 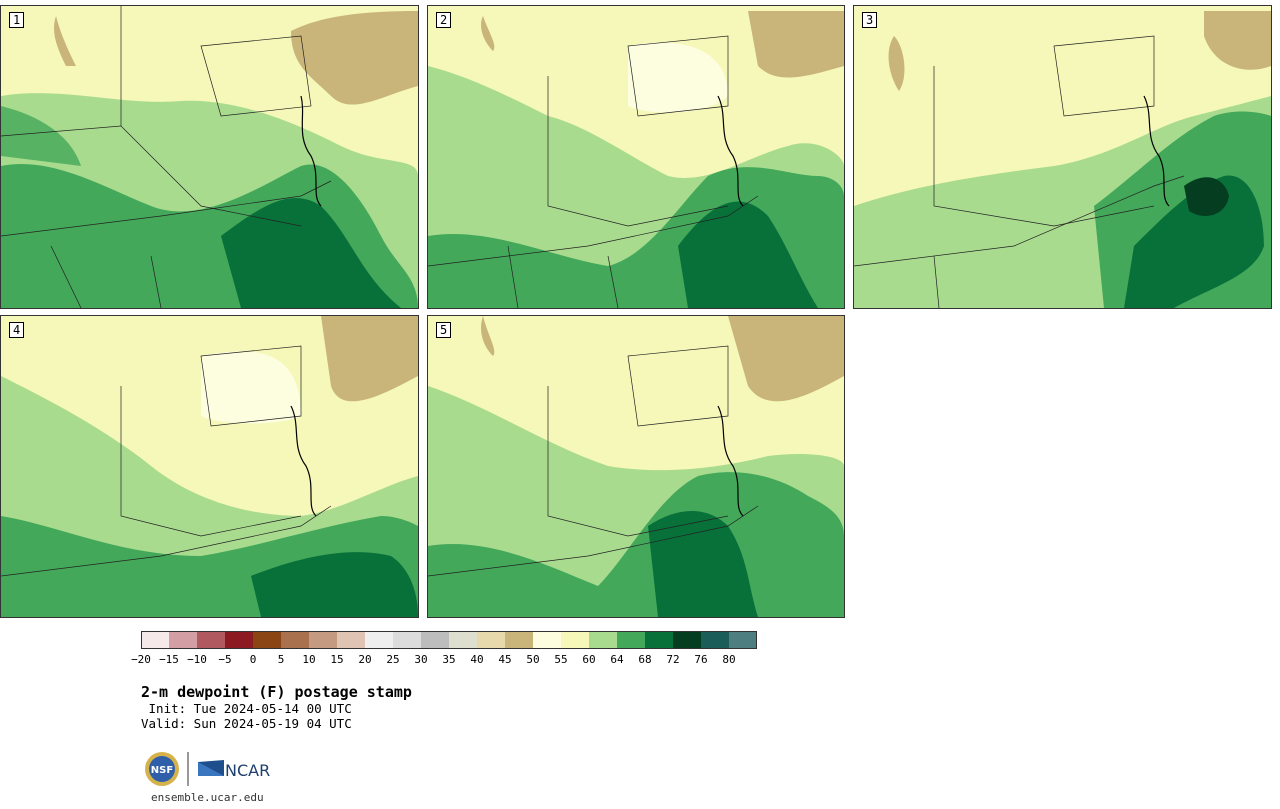 I want to click on dewpoint-colorbar, so click(x=449, y=640).